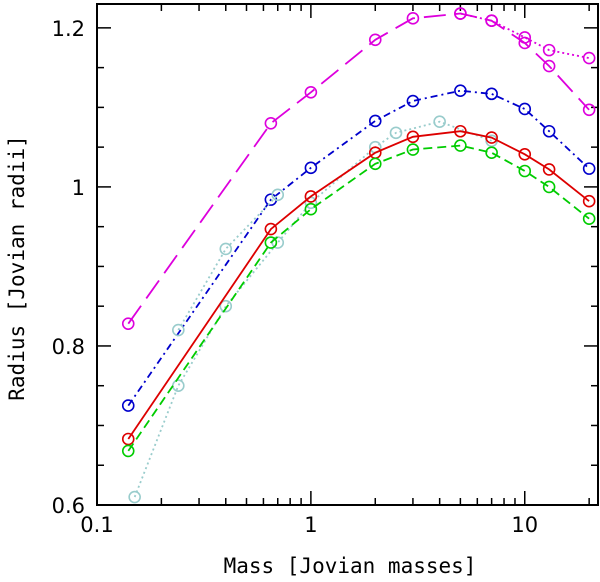 The height and width of the screenshot is (582, 600). What do you see at coordinates (68, 506) in the screenshot?
I see `y-tick-label: 0.6` at bounding box center [68, 506].